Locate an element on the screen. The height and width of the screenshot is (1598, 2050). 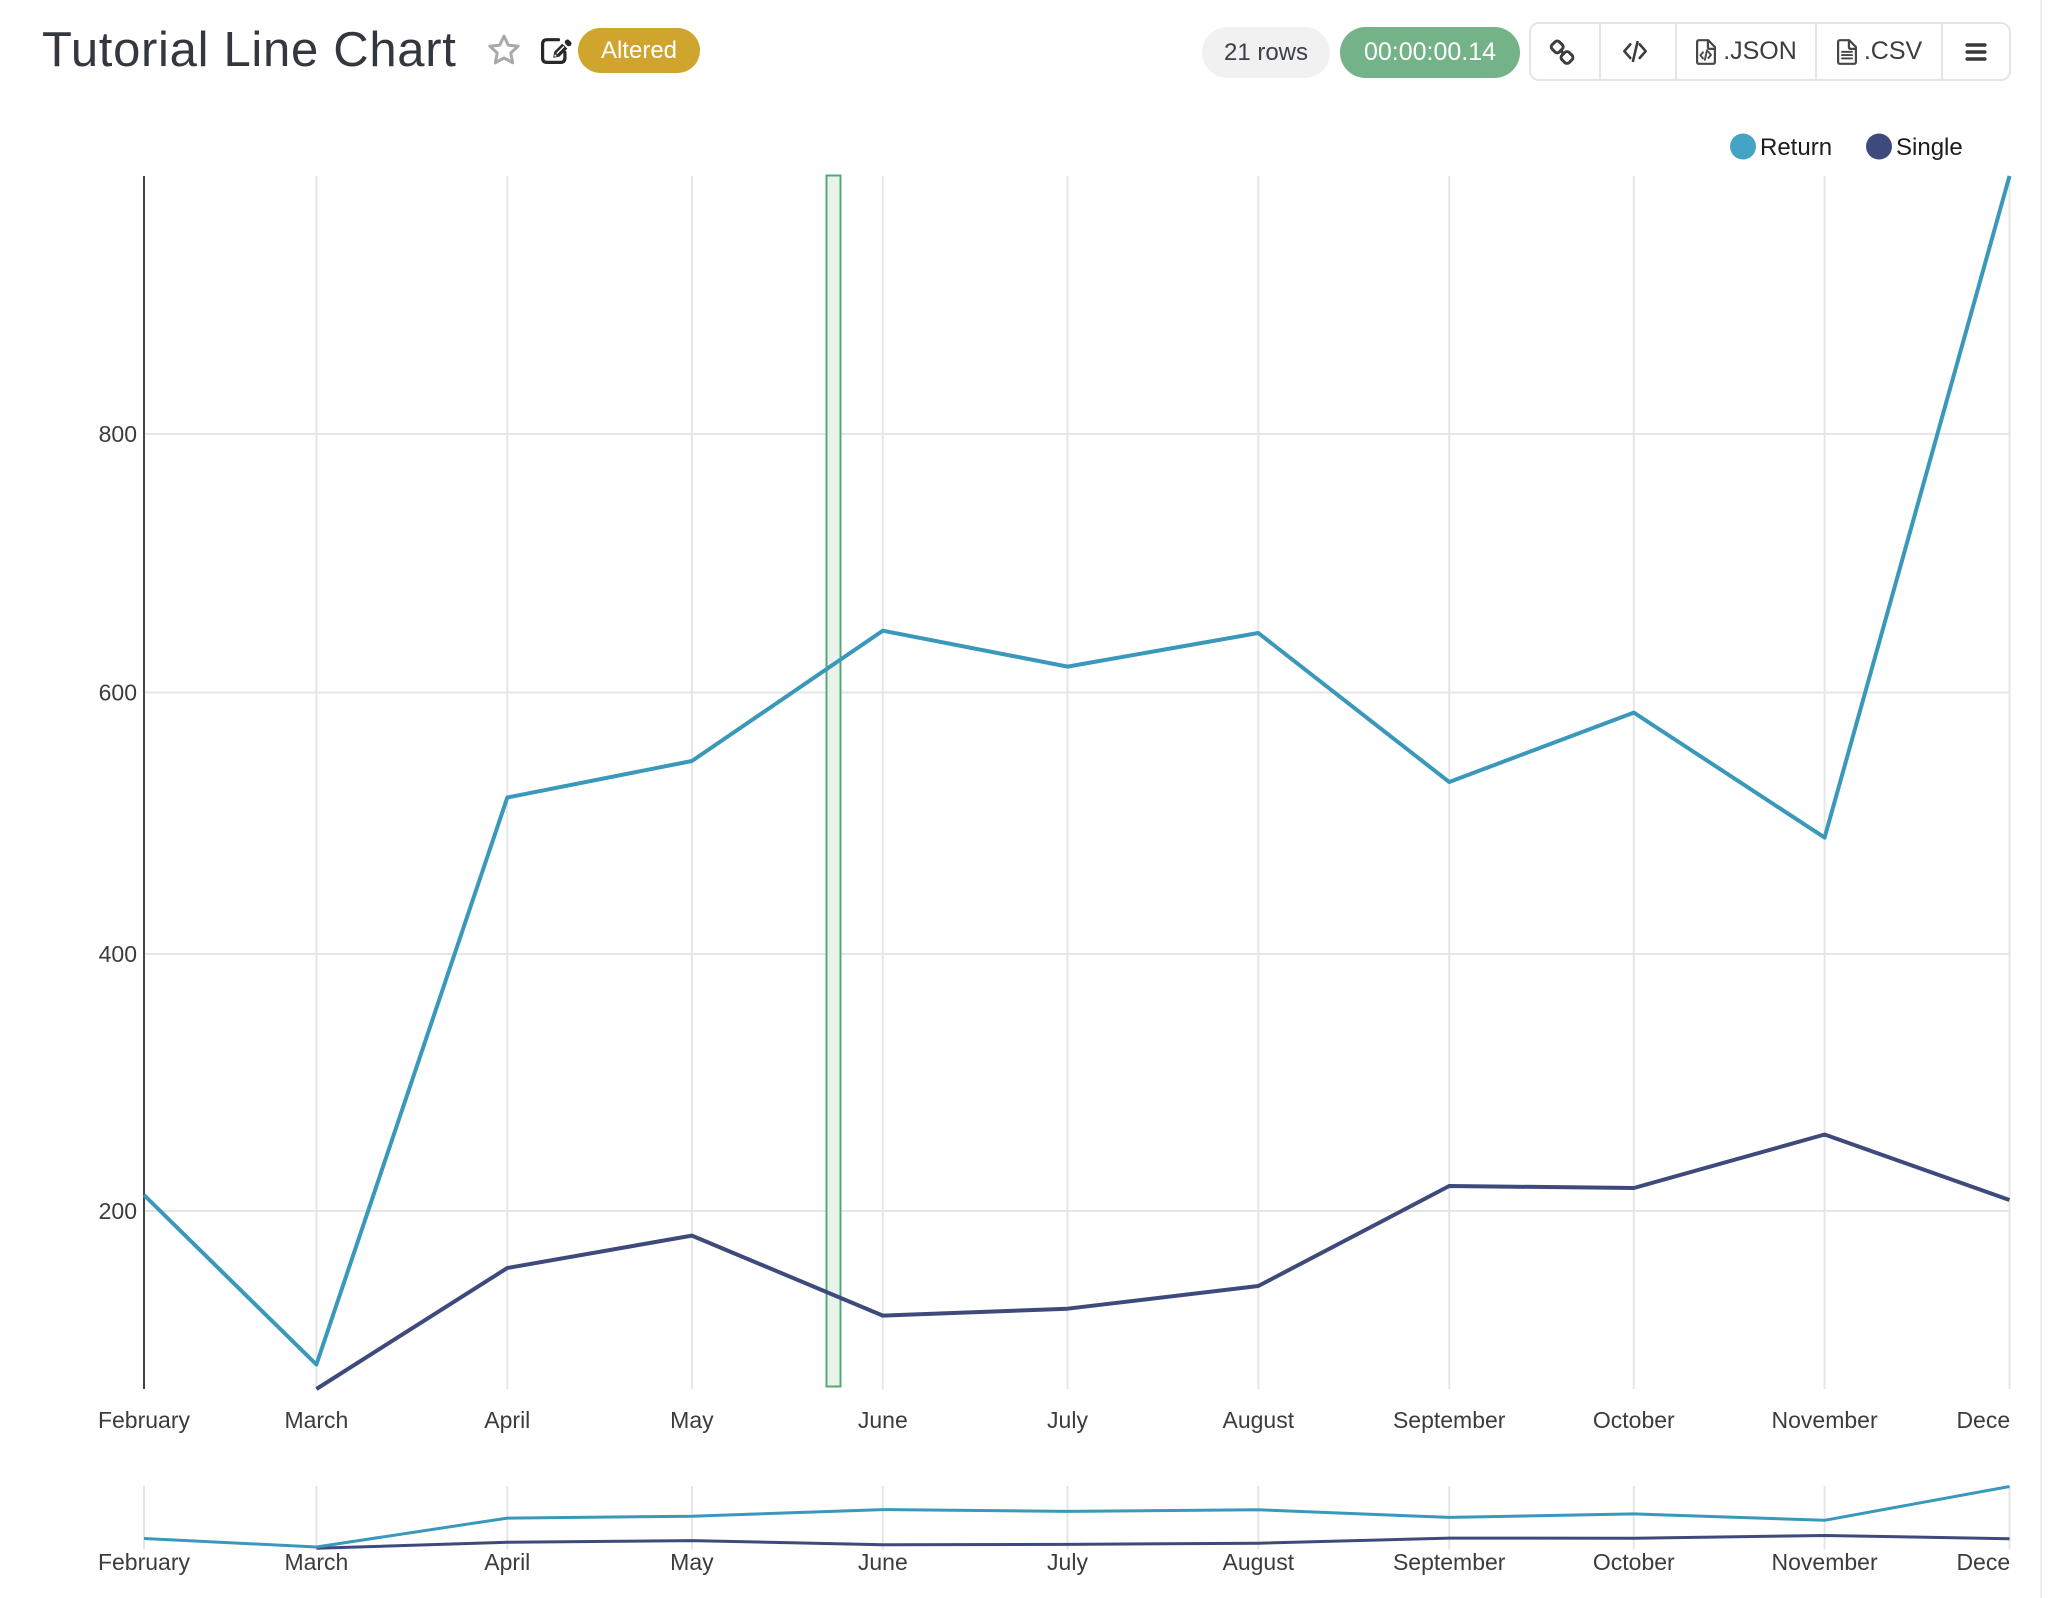
svg-text: 400 is located at coordinates (118, 954).